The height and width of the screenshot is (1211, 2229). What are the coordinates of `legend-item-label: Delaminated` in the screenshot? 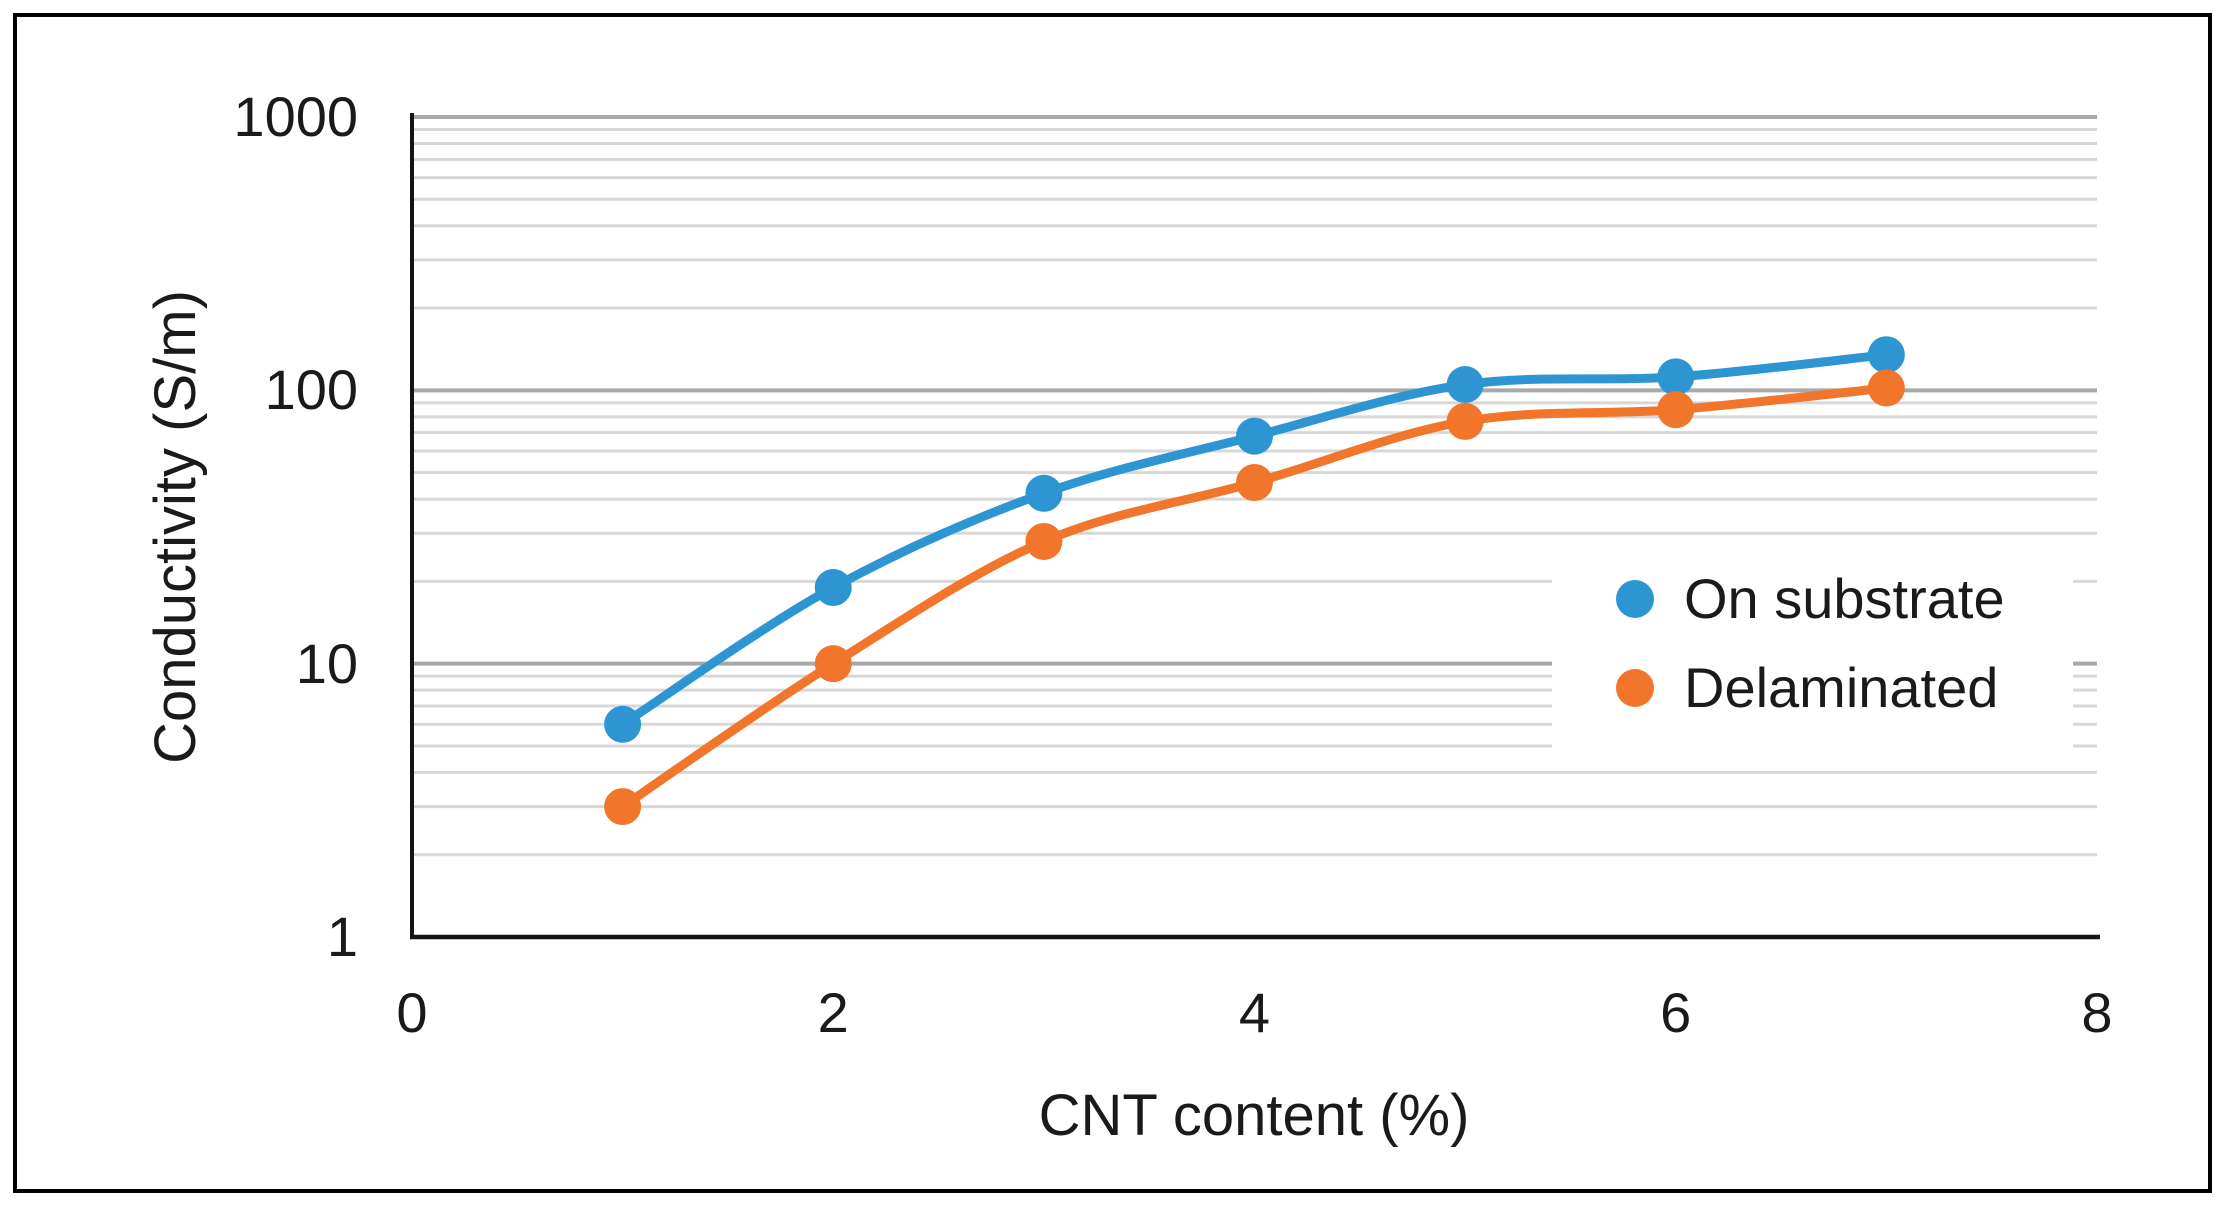 It's located at (1841, 687).